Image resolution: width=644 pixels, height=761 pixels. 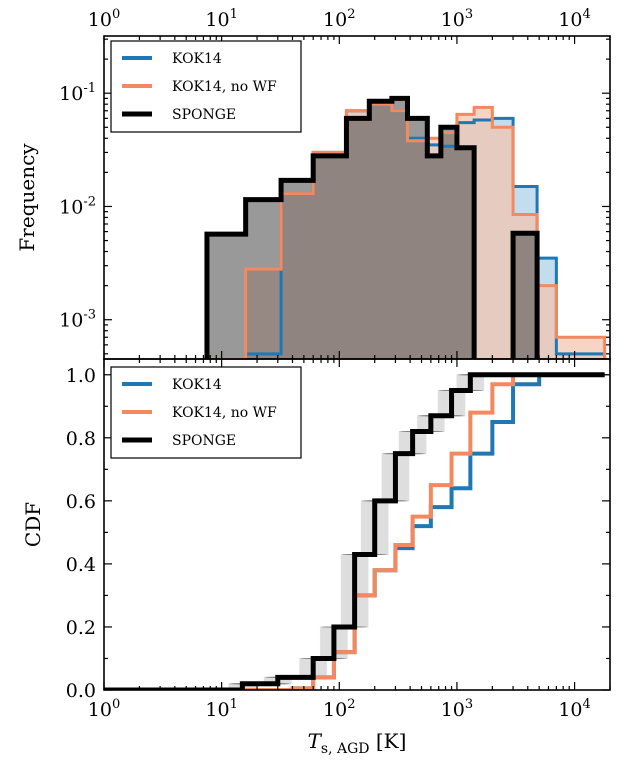 What do you see at coordinates (357, 743) in the screenshot?
I see `x-axis-label: Ts, AGD [K]` at bounding box center [357, 743].